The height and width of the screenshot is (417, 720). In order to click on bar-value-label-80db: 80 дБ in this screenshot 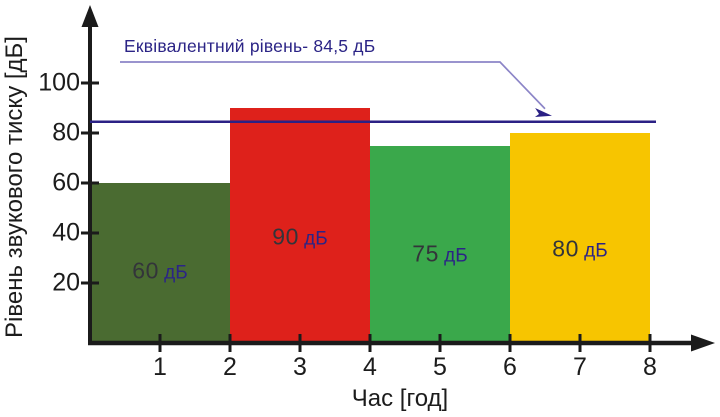, I will do `click(580, 248)`.